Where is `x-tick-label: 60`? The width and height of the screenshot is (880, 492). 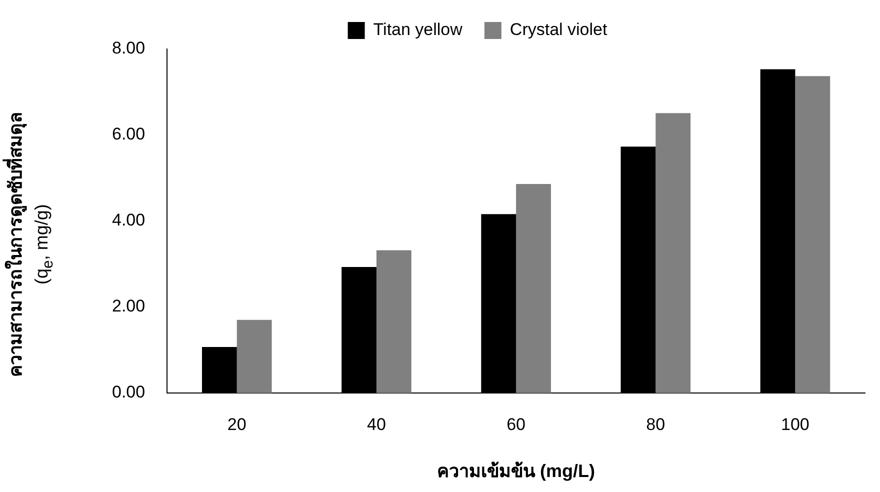
x-tick-label: 60 is located at coordinates (516, 424).